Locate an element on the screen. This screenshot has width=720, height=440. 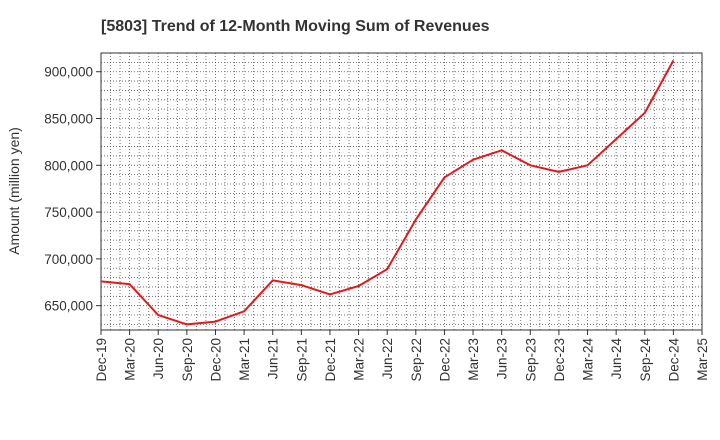
x-tick-label: Mar-24 is located at coordinates (588, 359).